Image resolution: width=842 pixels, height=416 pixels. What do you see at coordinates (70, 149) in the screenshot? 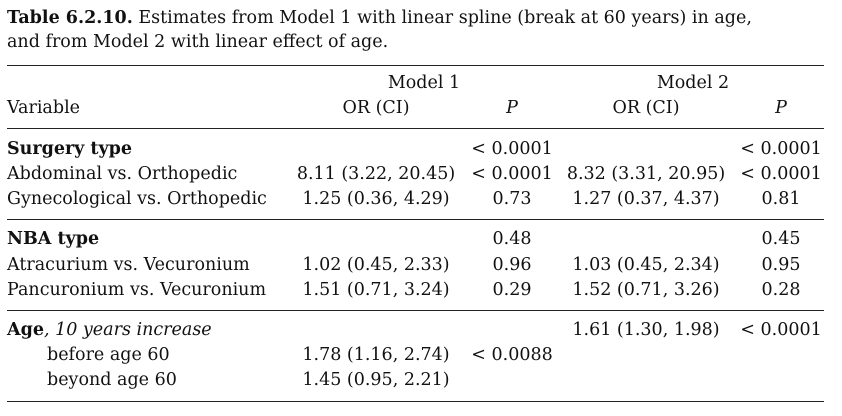
I see `row-label-surgery-type: Surgery type` at bounding box center [70, 149].